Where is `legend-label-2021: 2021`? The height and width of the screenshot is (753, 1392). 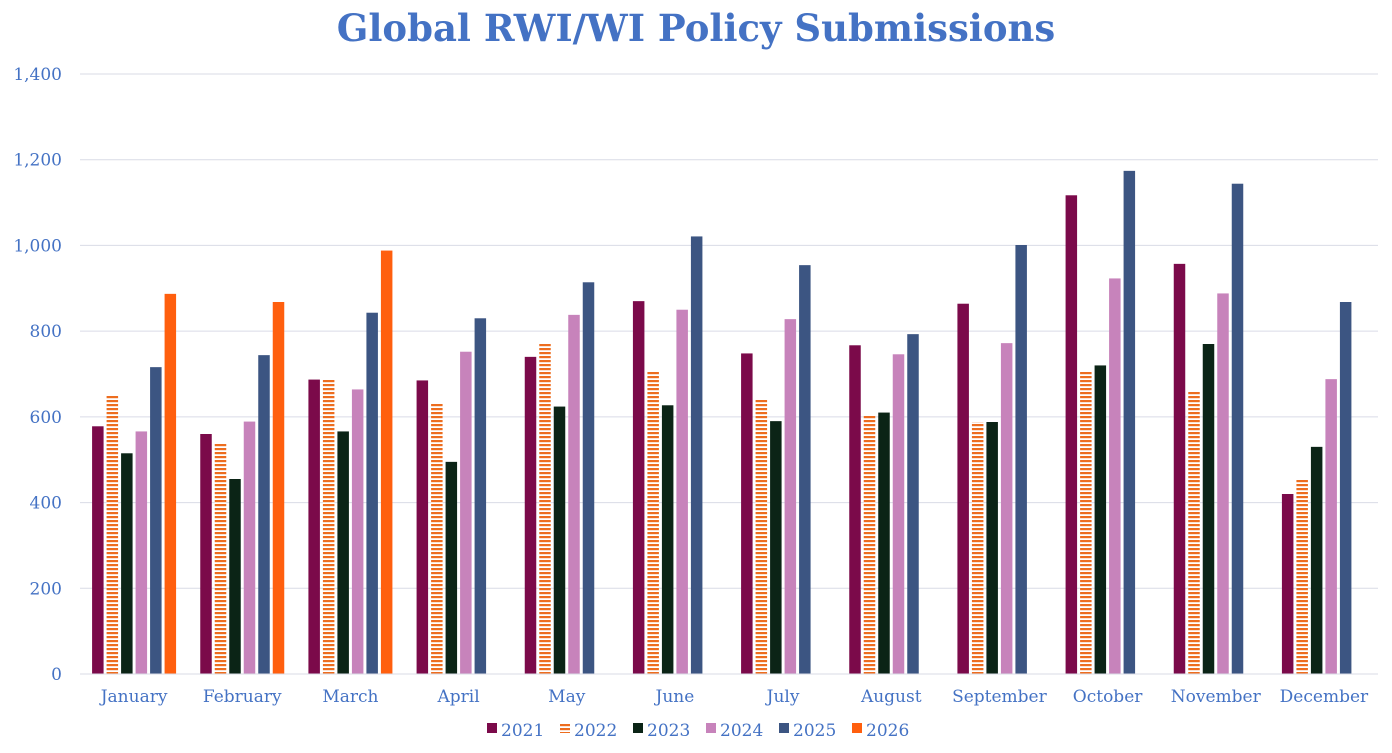 legend-label-2021: 2021 is located at coordinates (522, 731).